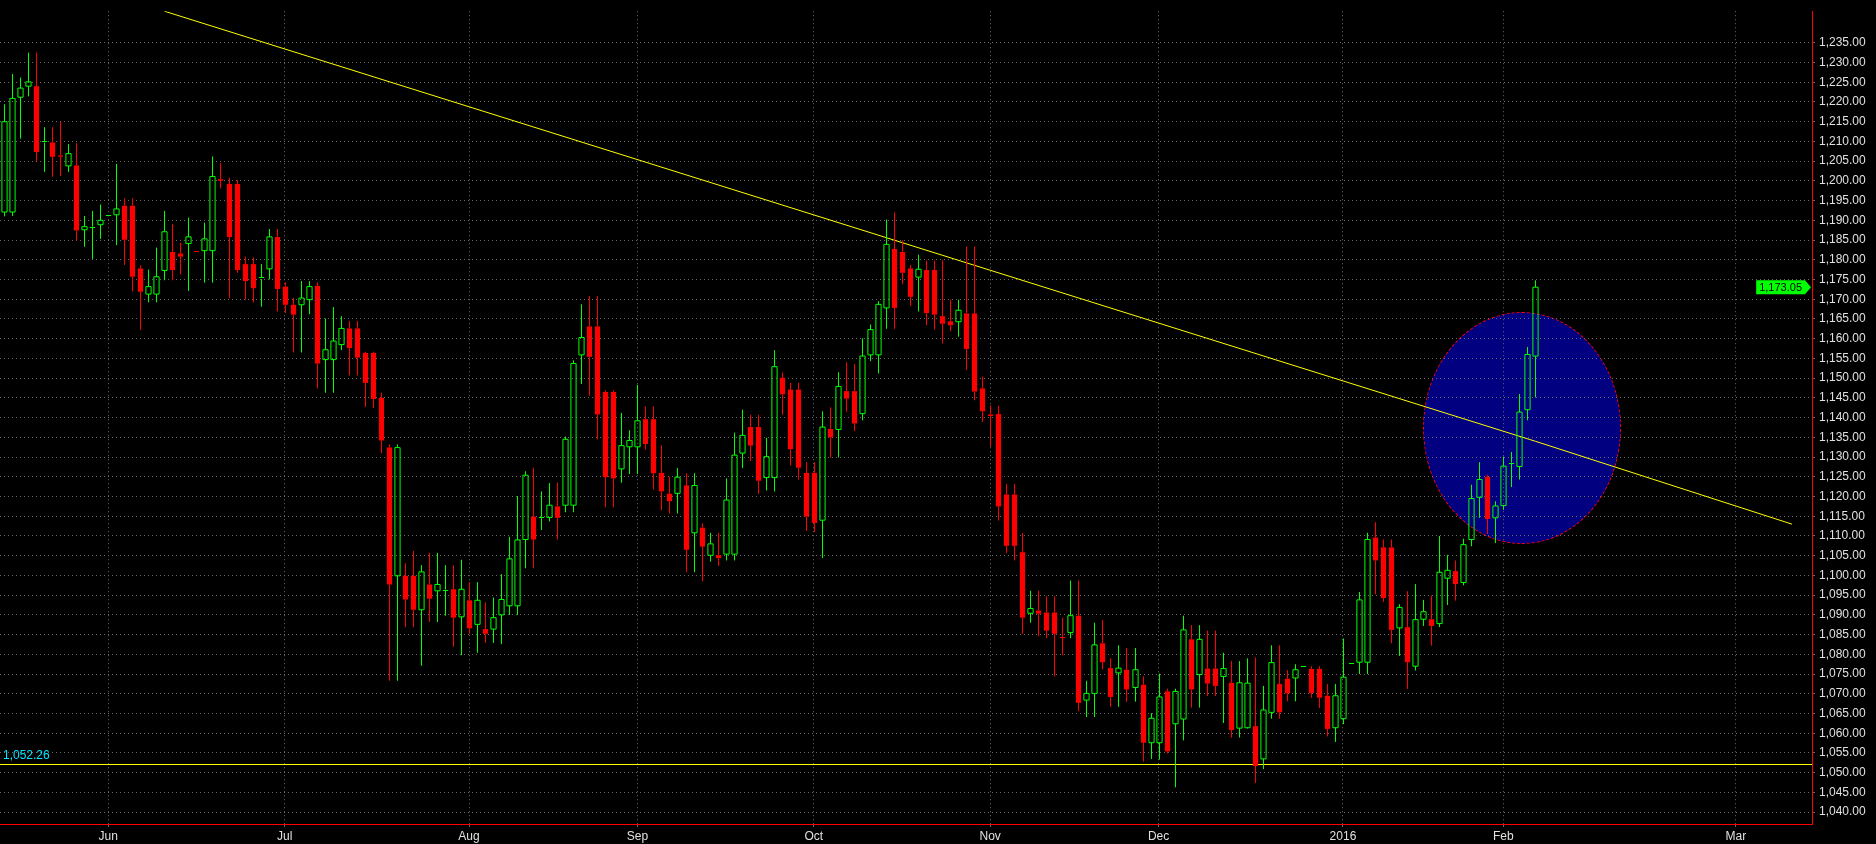  I want to click on y-tick-label: 1,065.00, so click(1843, 712).